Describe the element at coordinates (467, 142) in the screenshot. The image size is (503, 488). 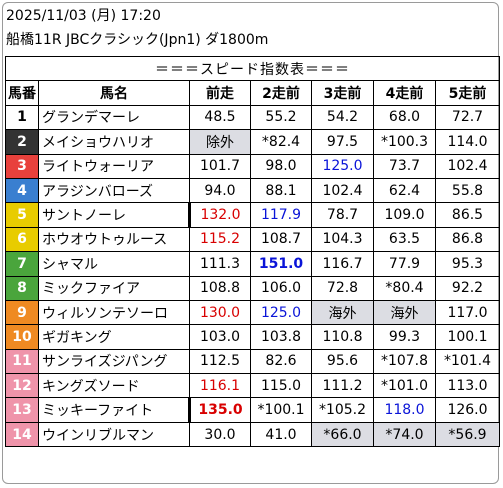
I see `speed-index-cell: 114.0` at that location.